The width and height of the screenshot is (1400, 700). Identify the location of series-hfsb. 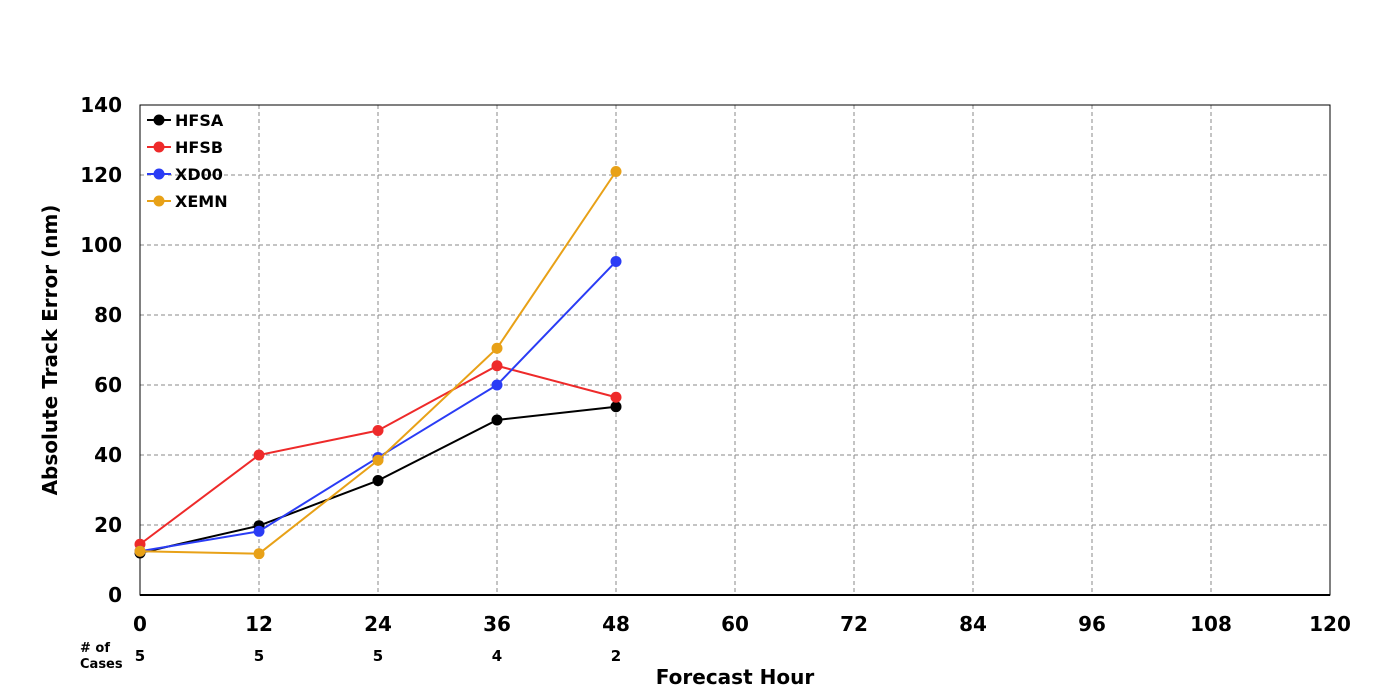
(378, 455).